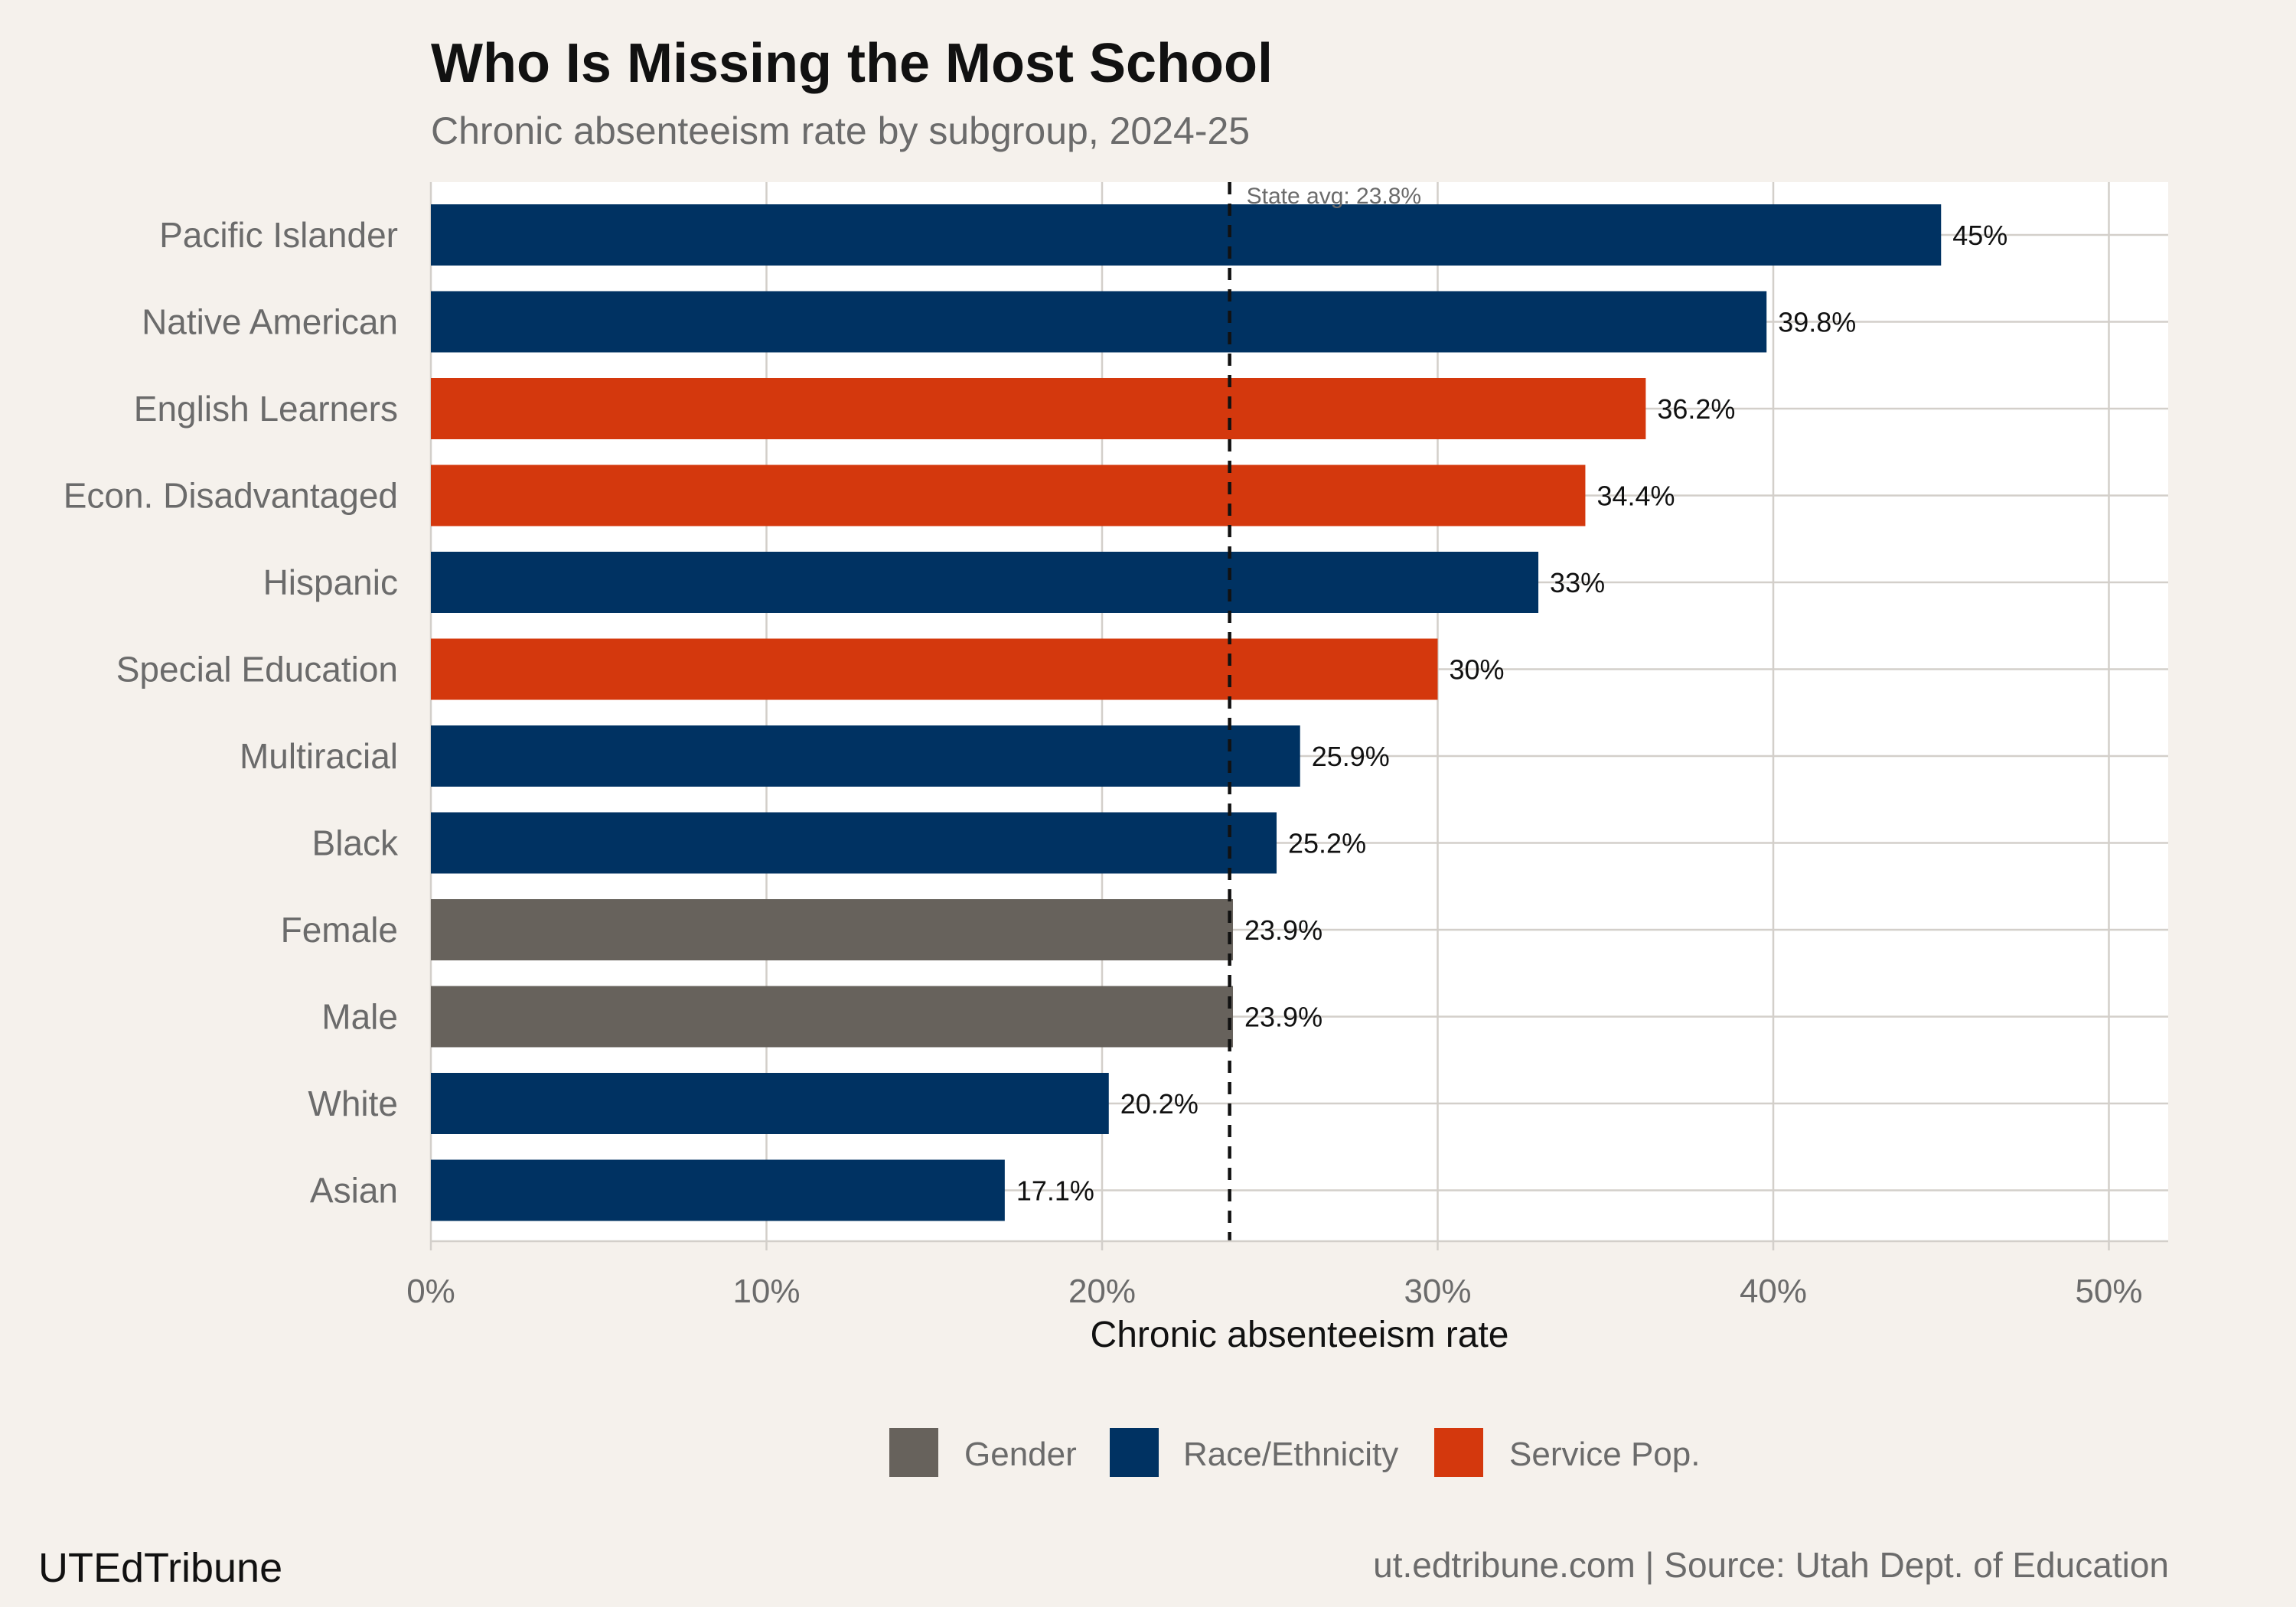  What do you see at coordinates (766, 1291) in the screenshot?
I see `x-tick-label: 10%` at bounding box center [766, 1291].